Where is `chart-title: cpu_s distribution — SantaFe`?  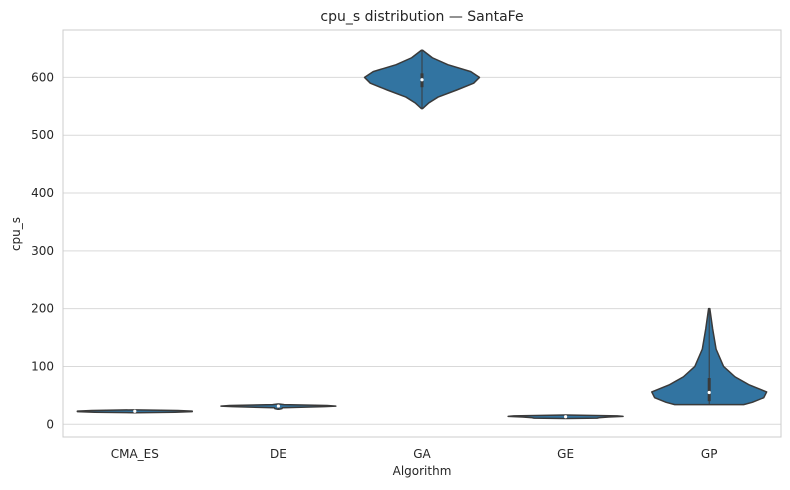
chart-title: cpu_s distribution — SantaFe is located at coordinates (421, 17).